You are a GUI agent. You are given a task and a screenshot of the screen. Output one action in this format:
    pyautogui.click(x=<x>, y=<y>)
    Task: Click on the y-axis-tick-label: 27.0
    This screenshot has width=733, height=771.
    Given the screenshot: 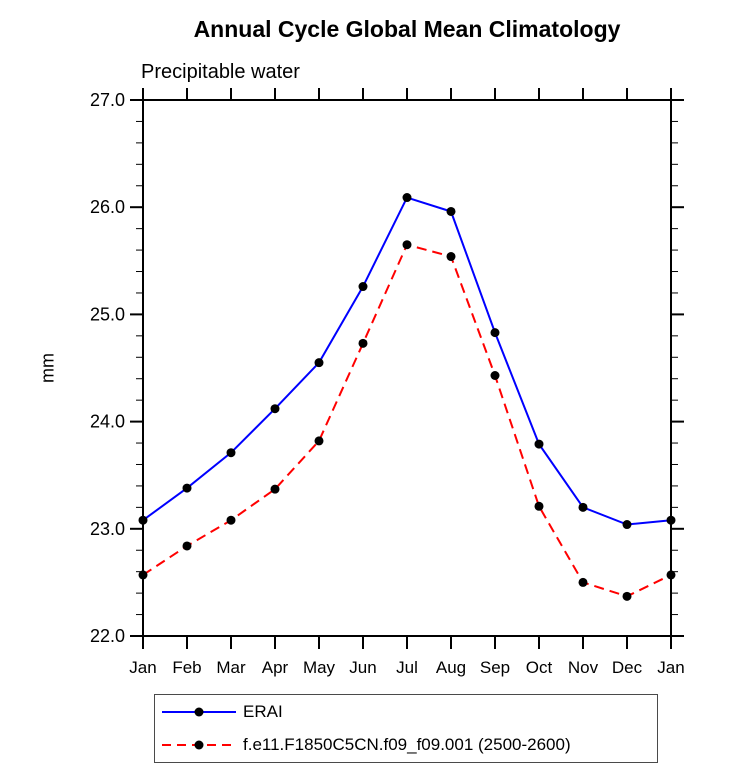 What is the action you would take?
    pyautogui.click(x=107, y=100)
    